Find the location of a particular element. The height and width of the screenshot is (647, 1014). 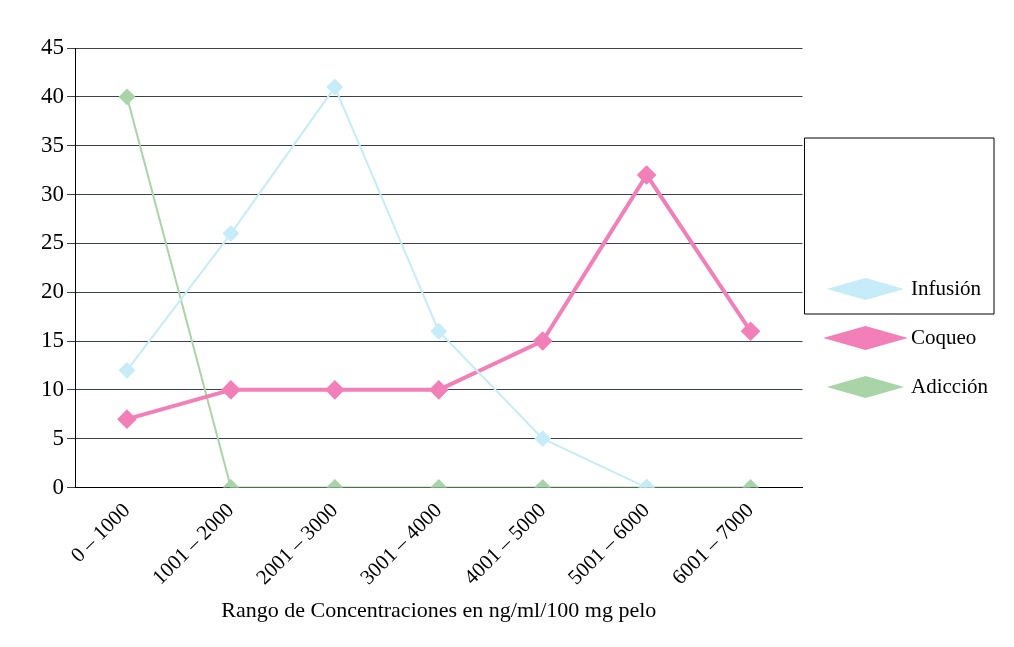

x-axis-title: Rango de Concentraciones en ng/ml/100 mg pelo is located at coordinates (439, 609).